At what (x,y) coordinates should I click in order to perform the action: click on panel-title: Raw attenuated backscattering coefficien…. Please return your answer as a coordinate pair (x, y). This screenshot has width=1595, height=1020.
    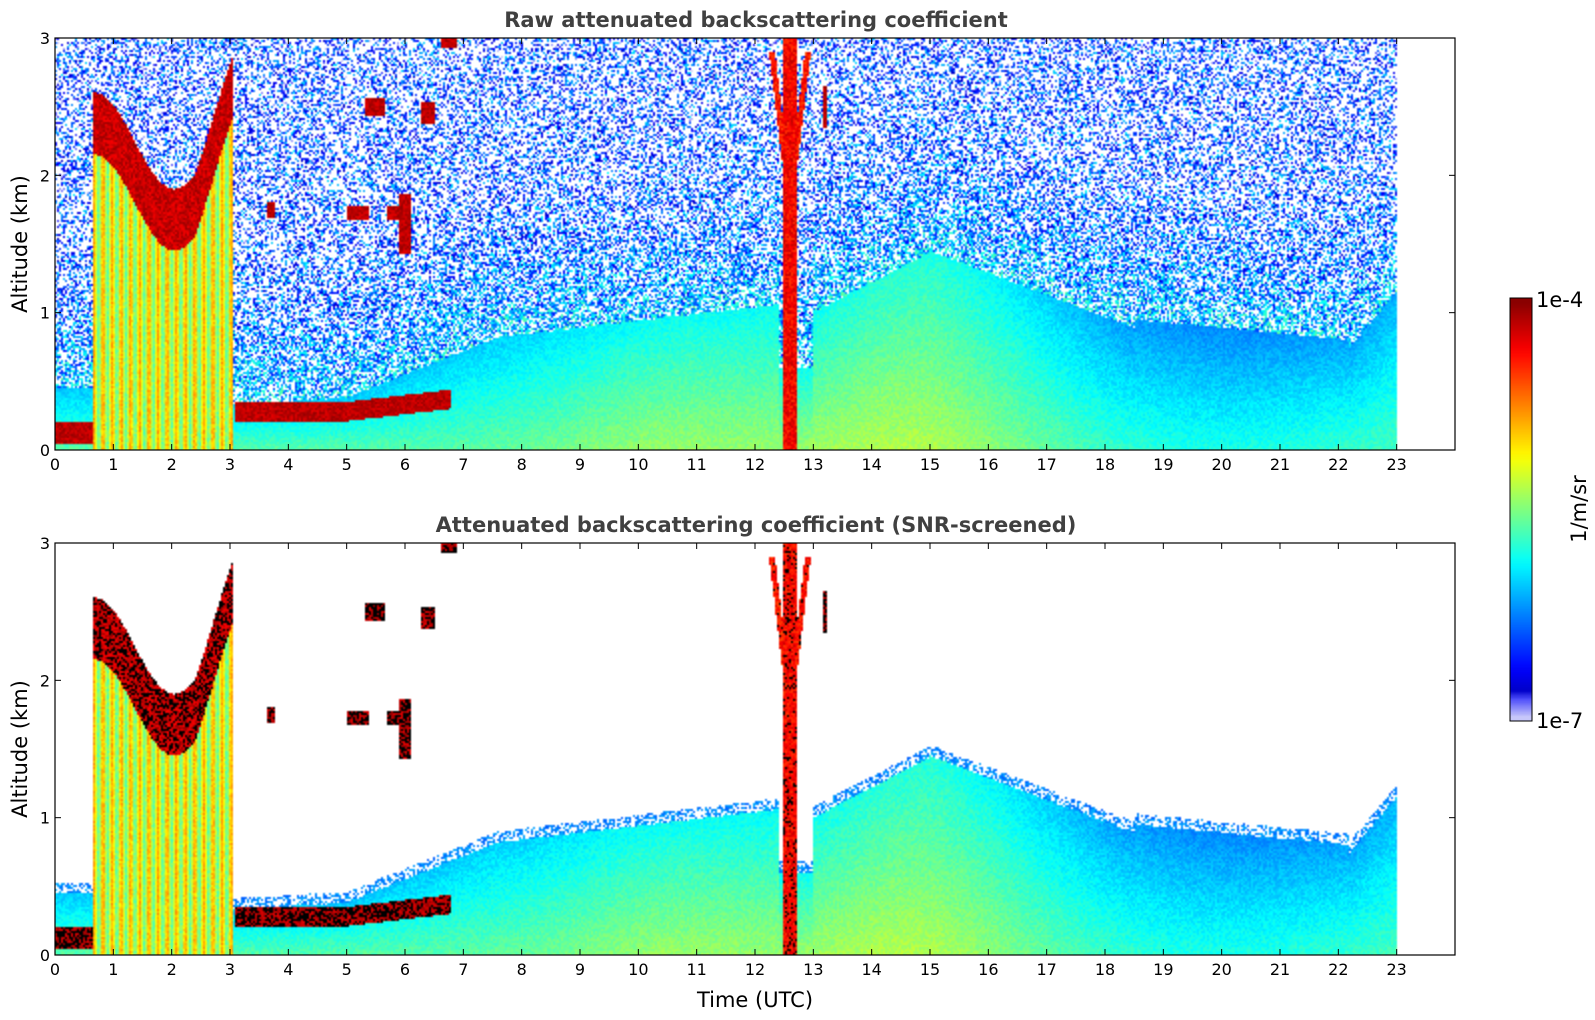
    Looking at the image, I should click on (756, 20).